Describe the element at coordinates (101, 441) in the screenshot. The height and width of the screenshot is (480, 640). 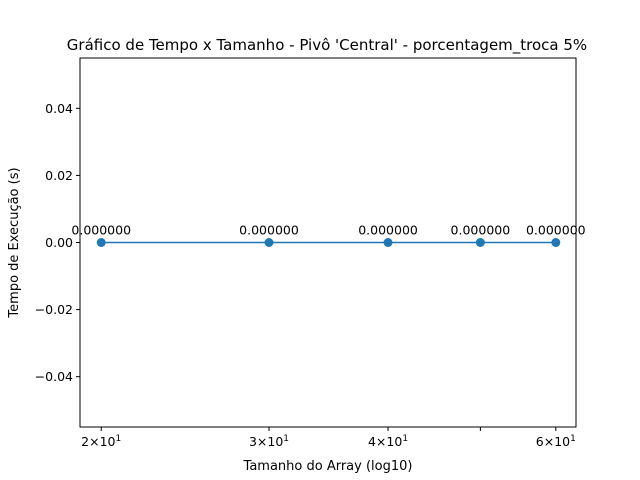
I see `x-tick-label: 2×101` at that location.